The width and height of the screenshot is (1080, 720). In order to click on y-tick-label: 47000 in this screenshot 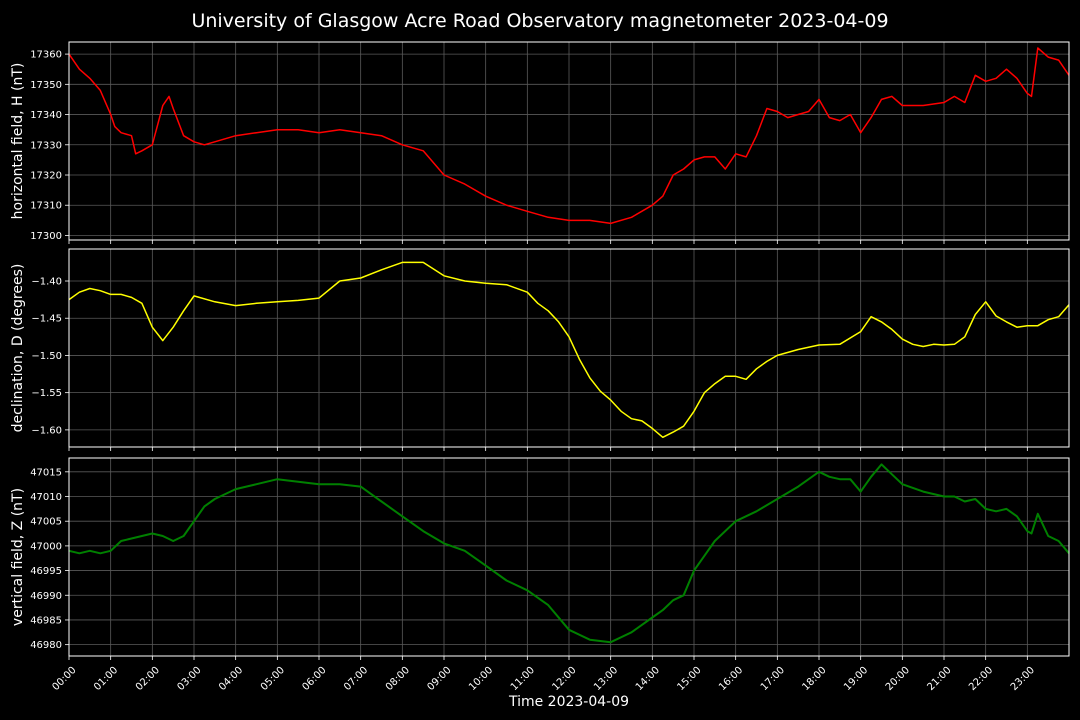, I will do `click(46, 546)`.